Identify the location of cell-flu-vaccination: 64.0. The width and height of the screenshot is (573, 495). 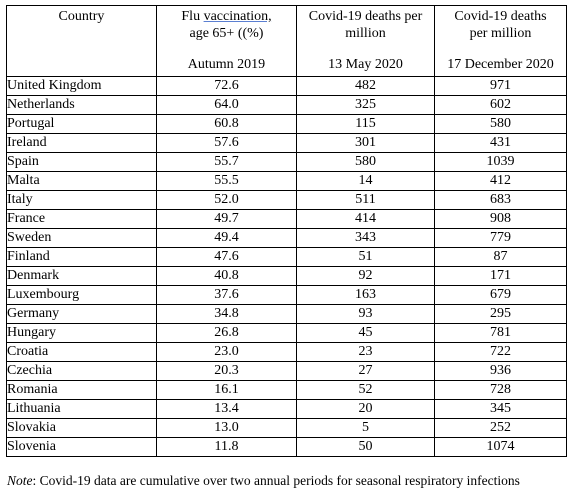
(226, 105).